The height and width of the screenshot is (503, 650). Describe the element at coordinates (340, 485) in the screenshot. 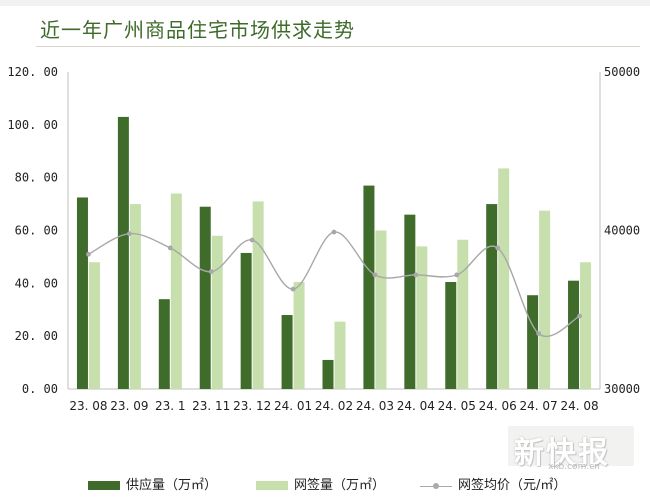

I see `legend-signed-label: 网签量（万㎡）` at that location.